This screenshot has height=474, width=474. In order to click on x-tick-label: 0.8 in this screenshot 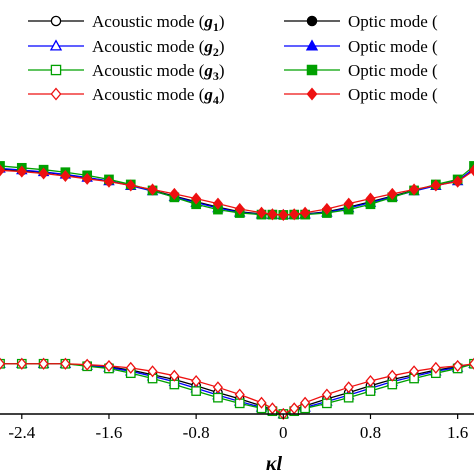, I will do `click(370, 432)`.